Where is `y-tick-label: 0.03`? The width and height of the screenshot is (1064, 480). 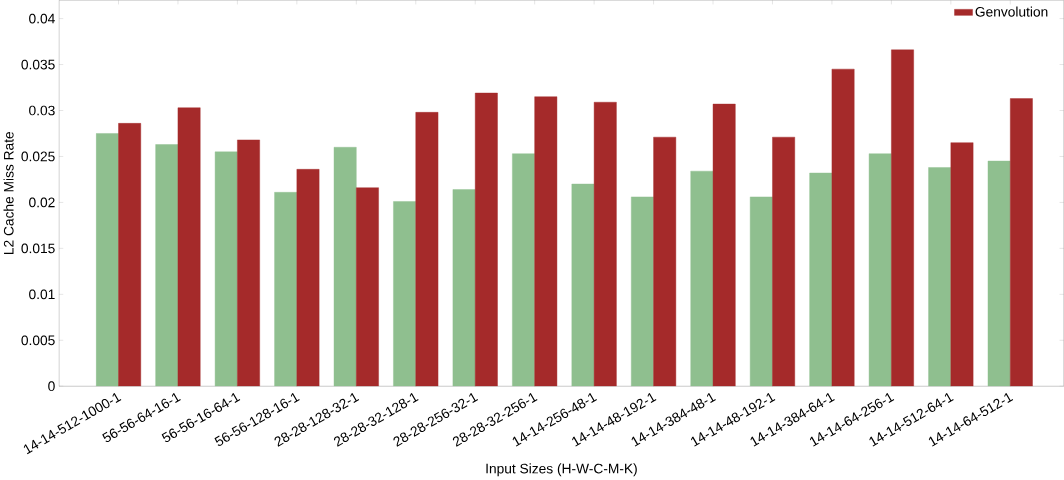 y-tick-label: 0.03 is located at coordinates (42, 110).